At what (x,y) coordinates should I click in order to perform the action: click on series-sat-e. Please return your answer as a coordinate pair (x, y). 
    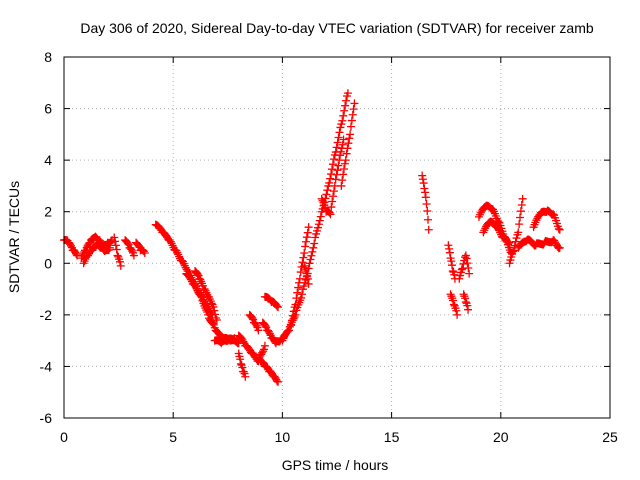
    Looking at the image, I should click on (129, 248).